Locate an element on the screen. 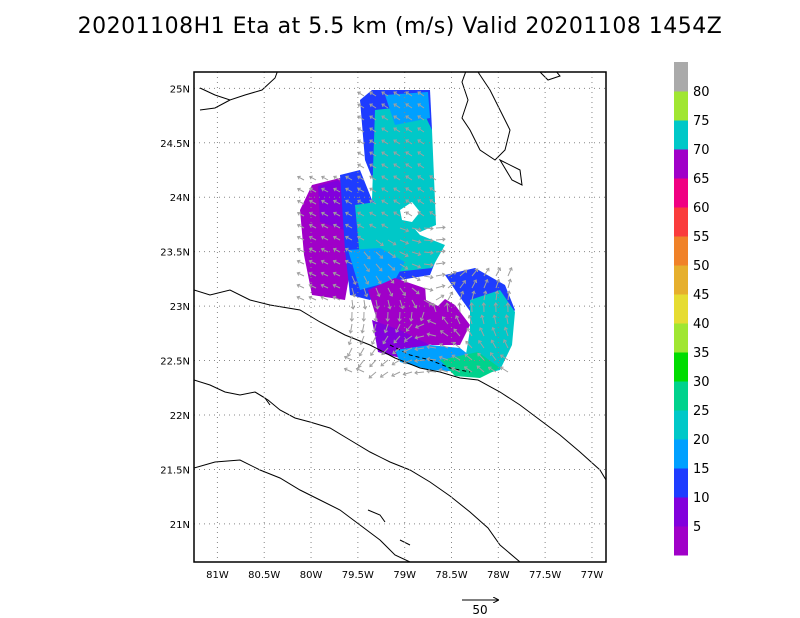 Image resolution: width=800 pixels, height=618 pixels. lon-tick-label: 77W is located at coordinates (592, 575).